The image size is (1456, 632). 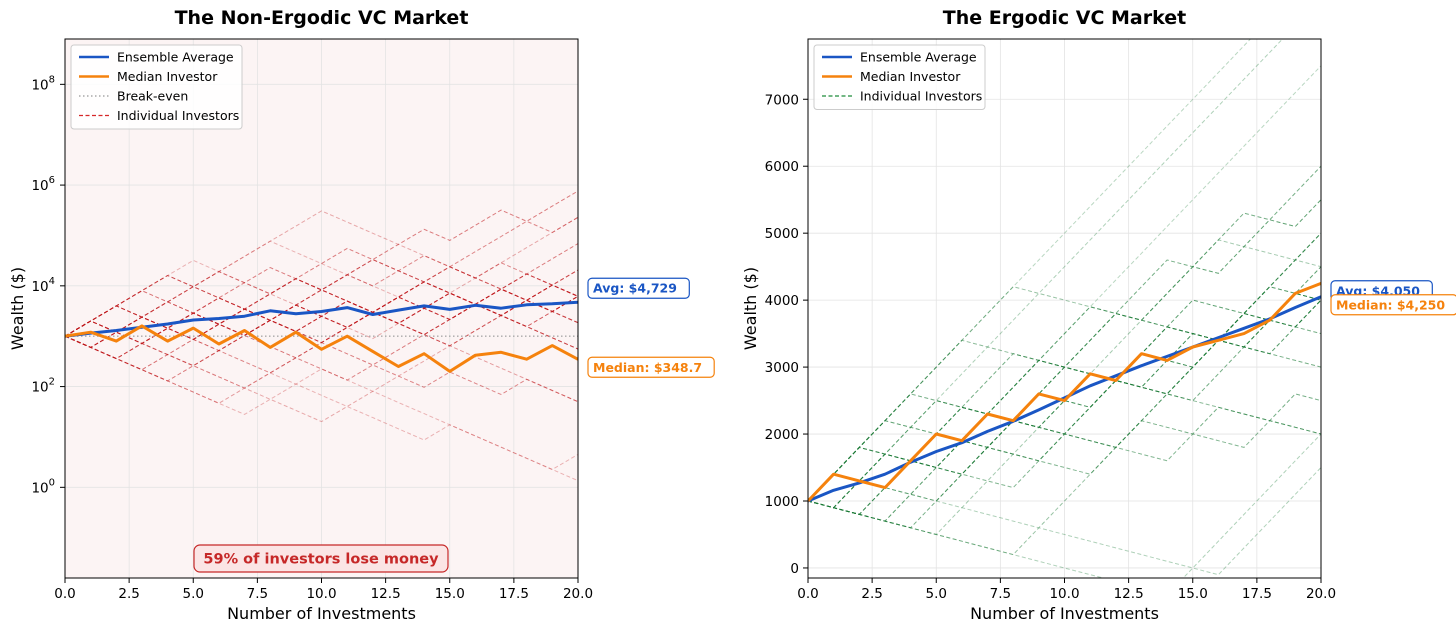 I want to click on y-tick-label: 10⁴, so click(x=43, y=285).